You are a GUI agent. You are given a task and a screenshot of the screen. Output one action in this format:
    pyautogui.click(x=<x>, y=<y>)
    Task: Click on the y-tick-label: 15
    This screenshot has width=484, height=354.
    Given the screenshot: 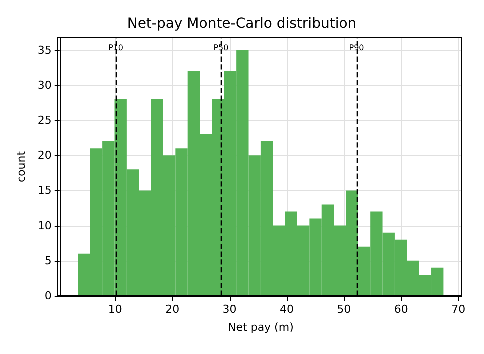 What is the action you would take?
    pyautogui.click(x=45, y=191)
    